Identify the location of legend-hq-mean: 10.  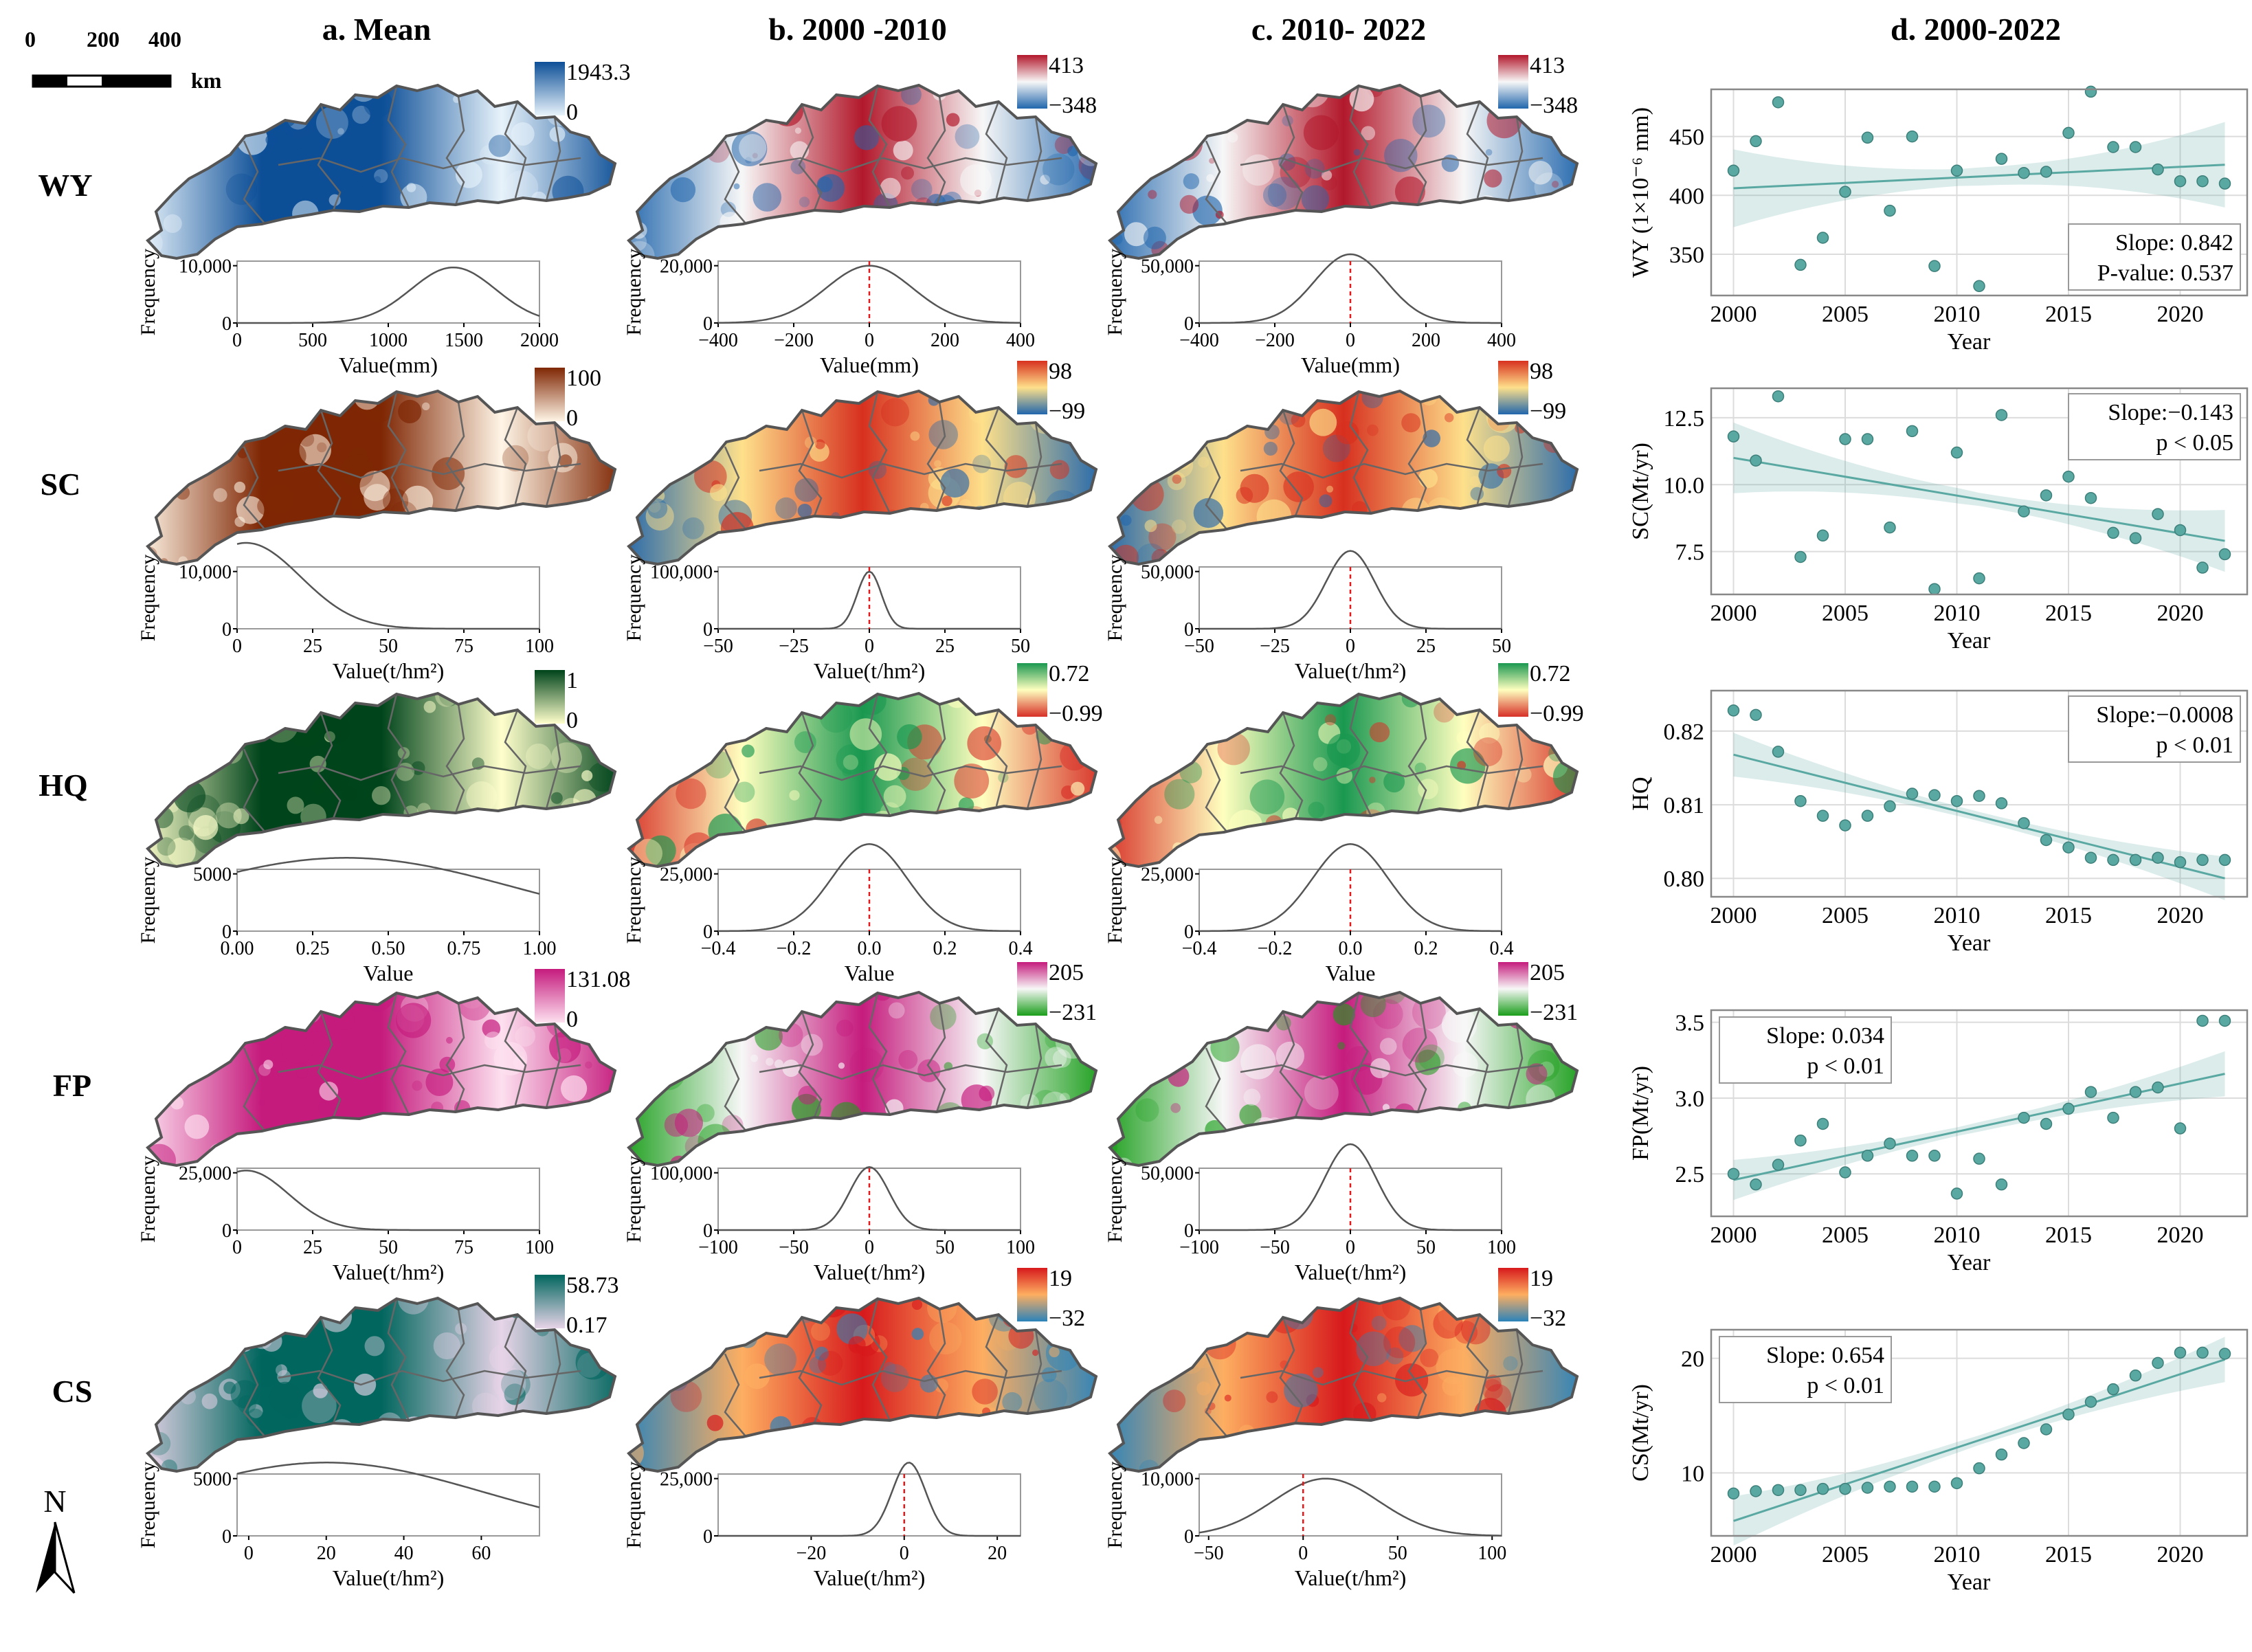
(556, 700).